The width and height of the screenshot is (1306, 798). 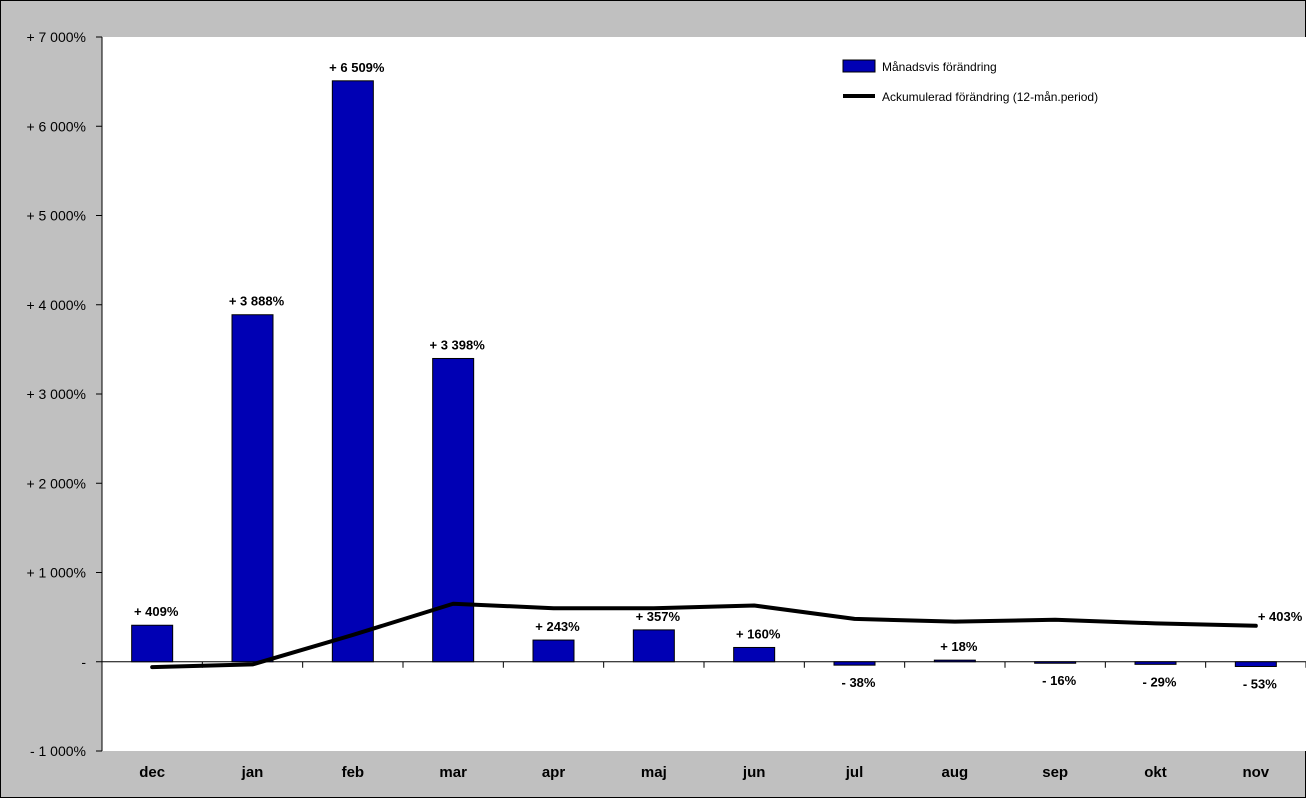 What do you see at coordinates (1280, 616) in the screenshot?
I see `line-data-label: + 403%` at bounding box center [1280, 616].